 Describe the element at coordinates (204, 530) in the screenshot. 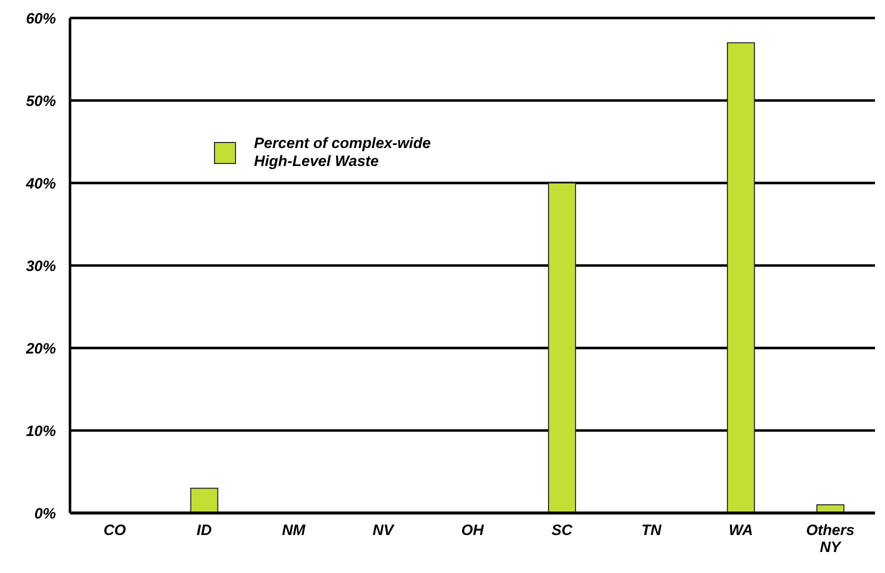

I see `x-tick-label: ID` at that location.